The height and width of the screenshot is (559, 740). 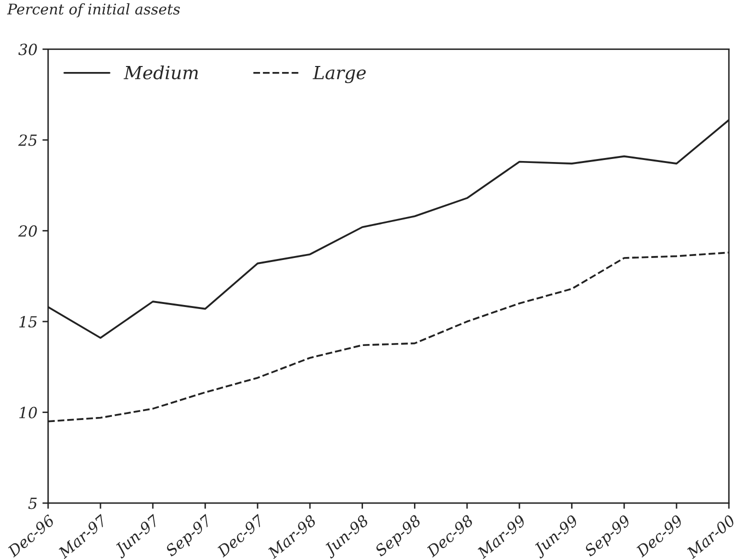 What do you see at coordinates (27, 140) in the screenshot?
I see `y-tick-label: 25` at bounding box center [27, 140].